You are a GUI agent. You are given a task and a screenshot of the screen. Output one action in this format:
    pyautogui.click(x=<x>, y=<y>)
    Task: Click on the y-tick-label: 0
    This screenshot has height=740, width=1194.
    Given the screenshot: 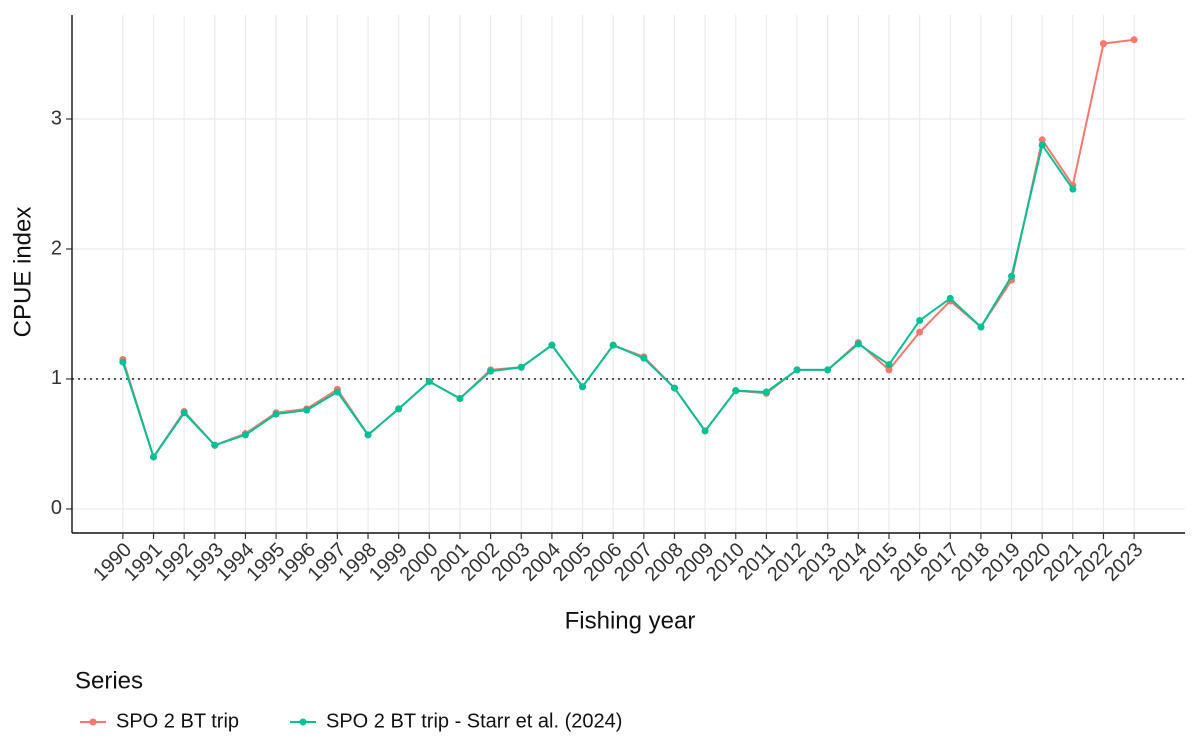 What is the action you would take?
    pyautogui.click(x=56, y=508)
    